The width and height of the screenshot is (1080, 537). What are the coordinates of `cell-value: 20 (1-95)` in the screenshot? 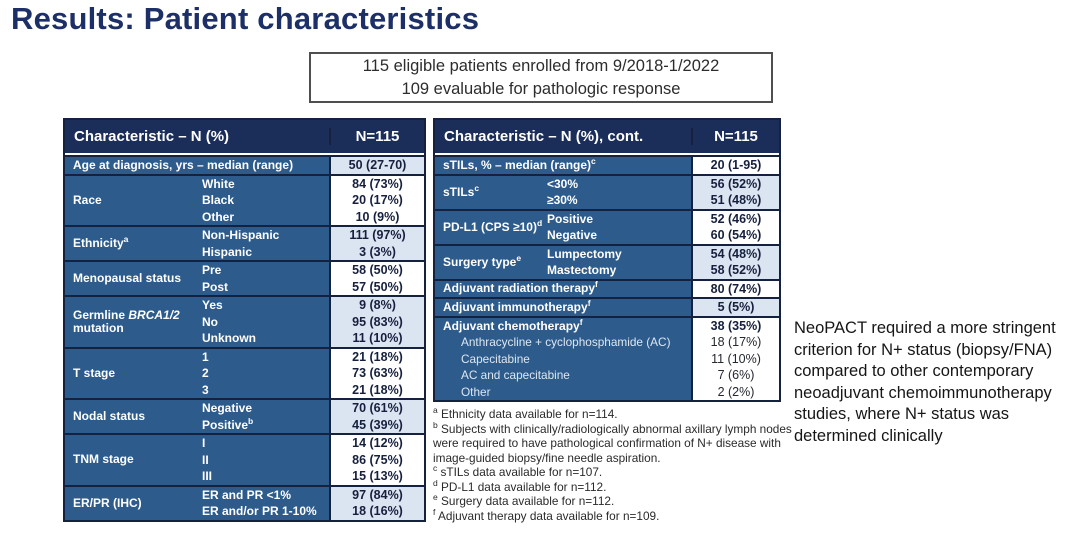 It's located at (736, 165).